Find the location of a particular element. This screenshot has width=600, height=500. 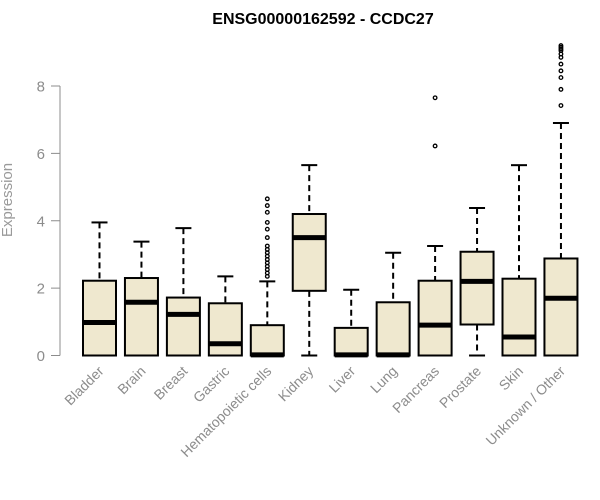

box-breast is located at coordinates (183, 292).